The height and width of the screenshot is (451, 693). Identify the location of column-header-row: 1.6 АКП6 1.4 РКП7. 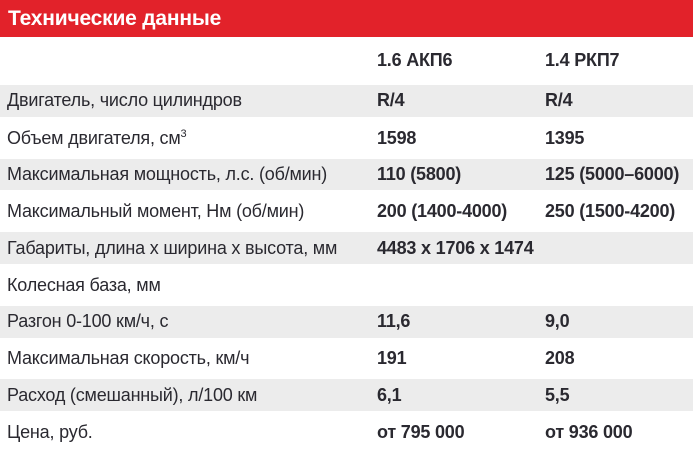
(346, 60).